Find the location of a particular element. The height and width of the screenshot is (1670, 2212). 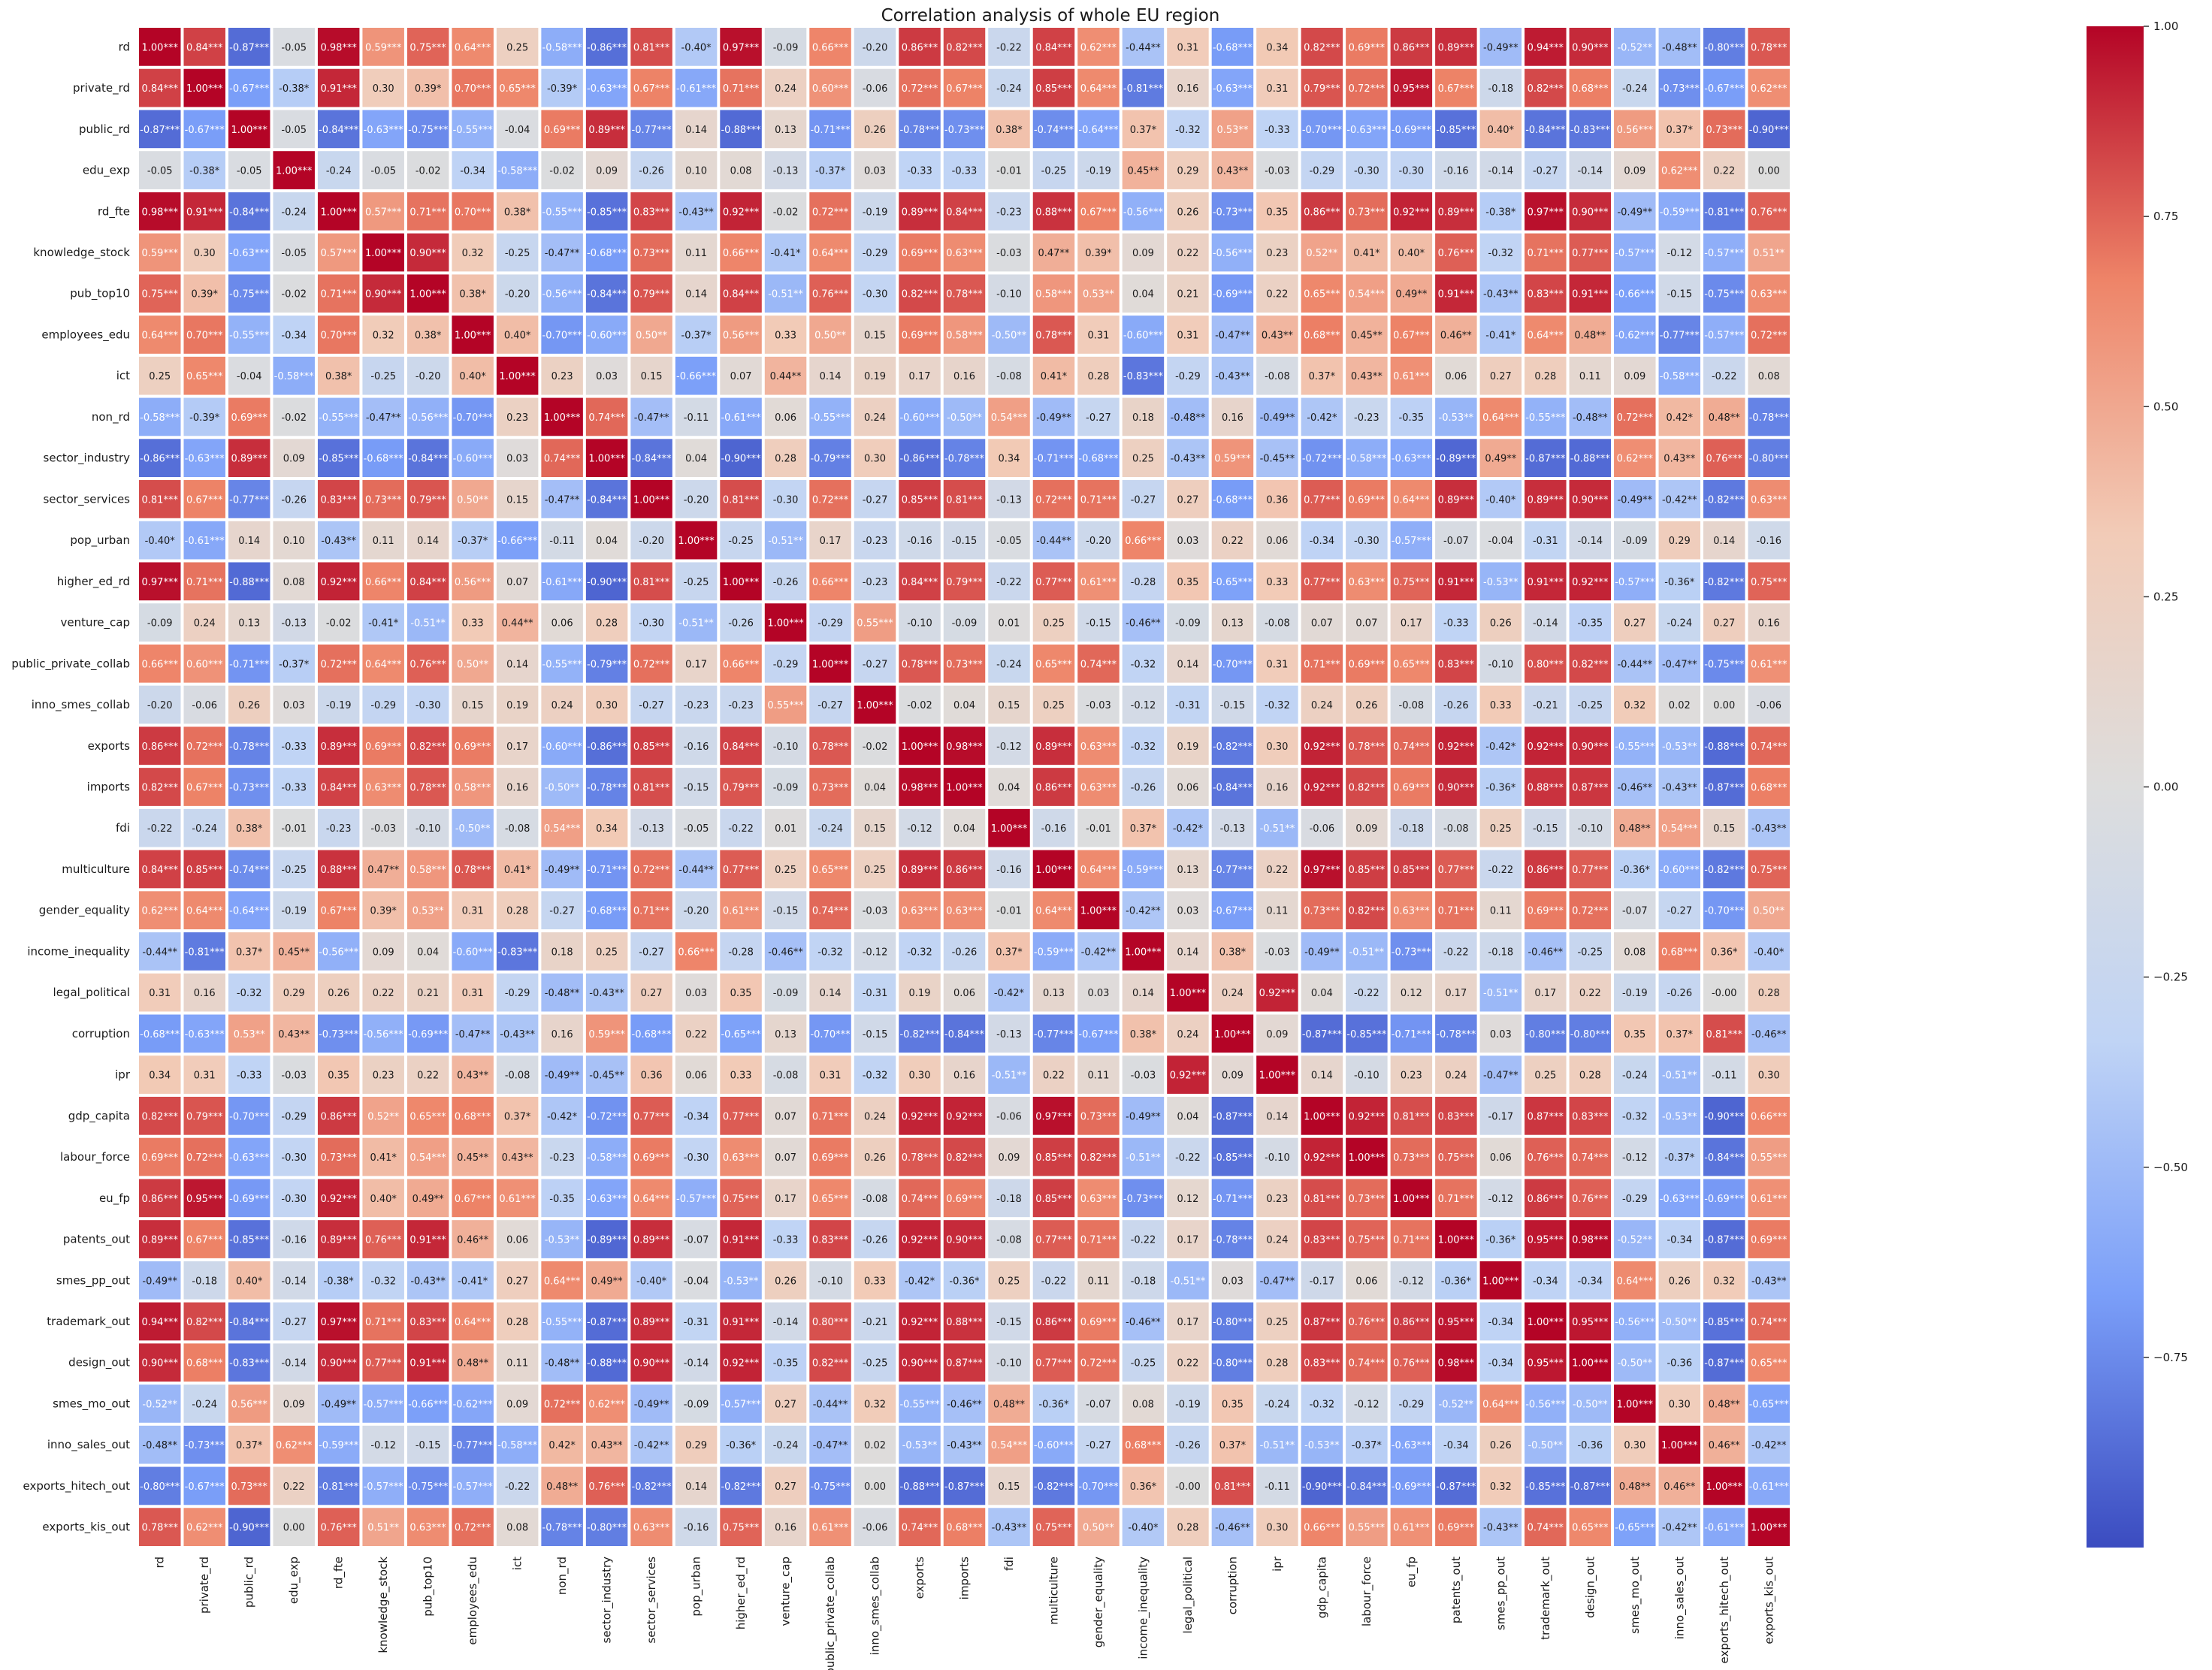

heatmap-cell-label: 0.95*** is located at coordinates (205, 1199).